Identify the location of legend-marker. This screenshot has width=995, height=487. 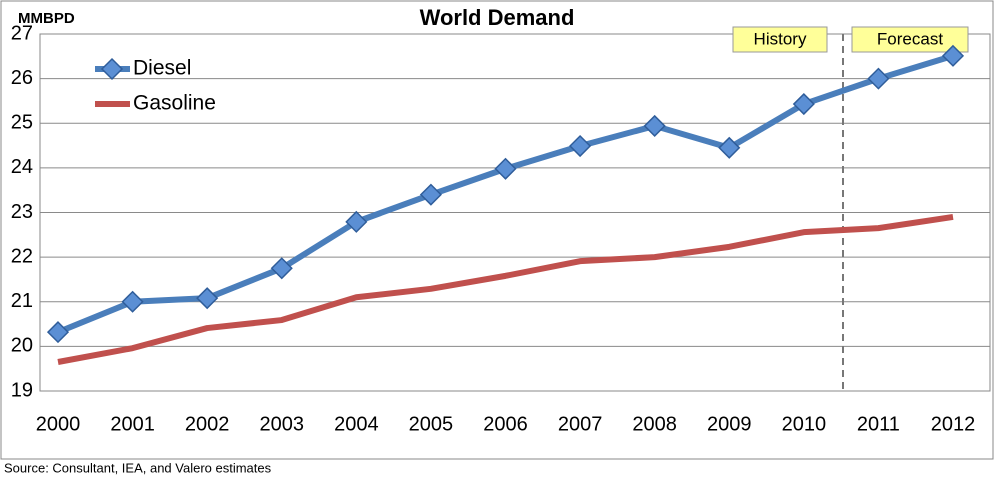
(112, 69).